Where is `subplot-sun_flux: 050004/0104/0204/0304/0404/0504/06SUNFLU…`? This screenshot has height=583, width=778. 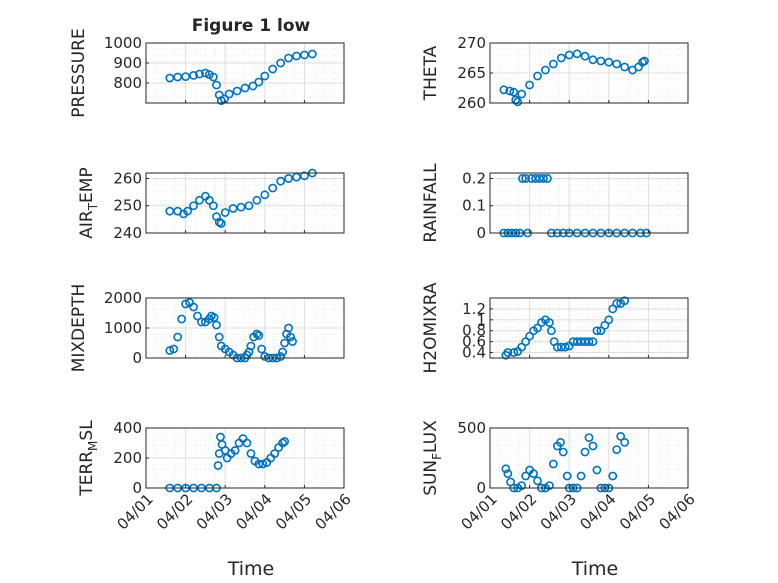
subplot-sun_flux: 050004/0104/0204/0304/0404/0504/06SUNFLU… is located at coordinates (560, 476).